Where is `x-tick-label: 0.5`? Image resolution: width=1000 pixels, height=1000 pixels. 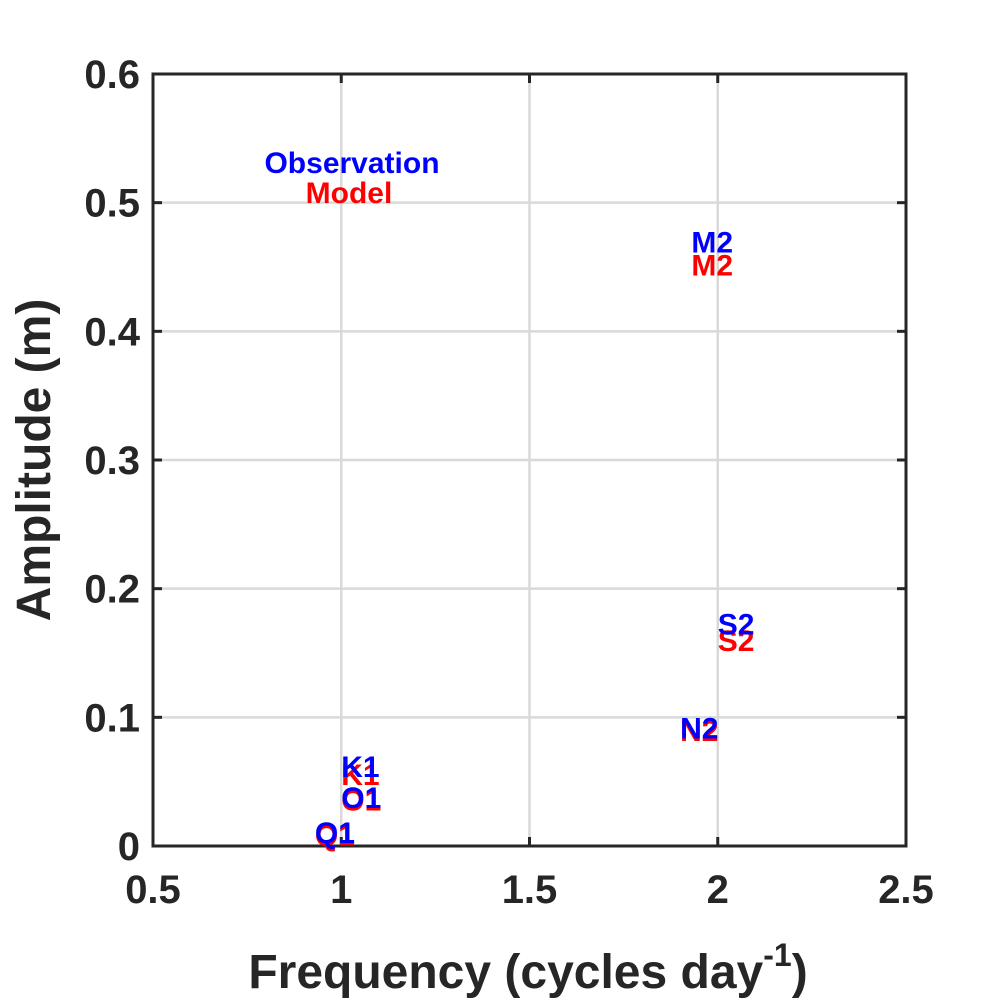 x-tick-label: 0.5 is located at coordinates (153, 890).